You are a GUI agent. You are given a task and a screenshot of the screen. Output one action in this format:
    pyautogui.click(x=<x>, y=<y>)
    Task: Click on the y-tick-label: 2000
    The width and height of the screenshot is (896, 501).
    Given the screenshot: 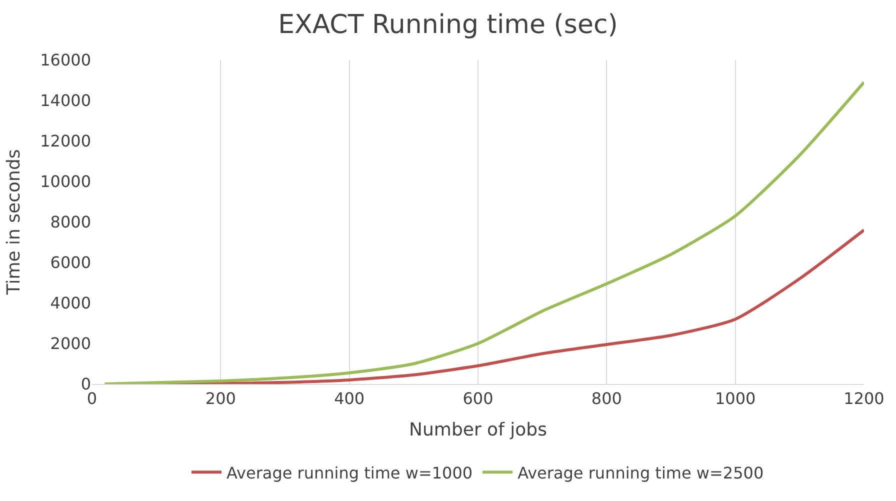 What is the action you would take?
    pyautogui.click(x=70, y=344)
    